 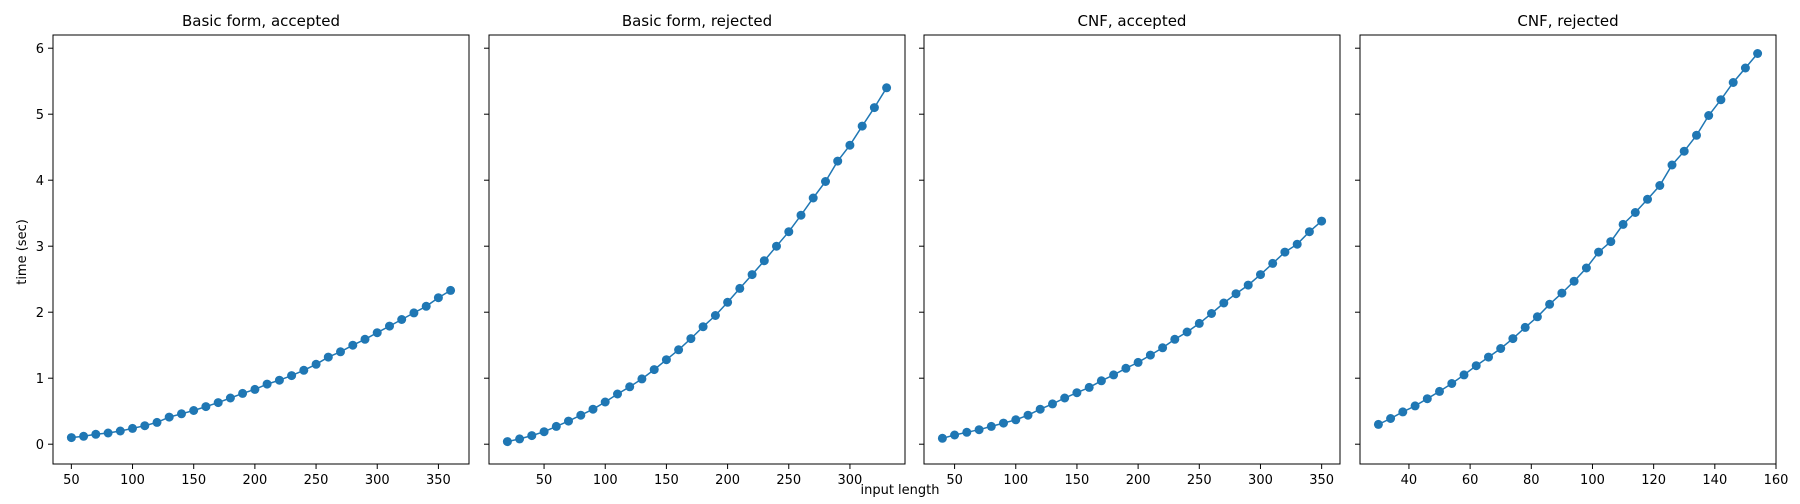 What do you see at coordinates (1470, 480) in the screenshot?
I see `x-tick-label: 60` at bounding box center [1470, 480].